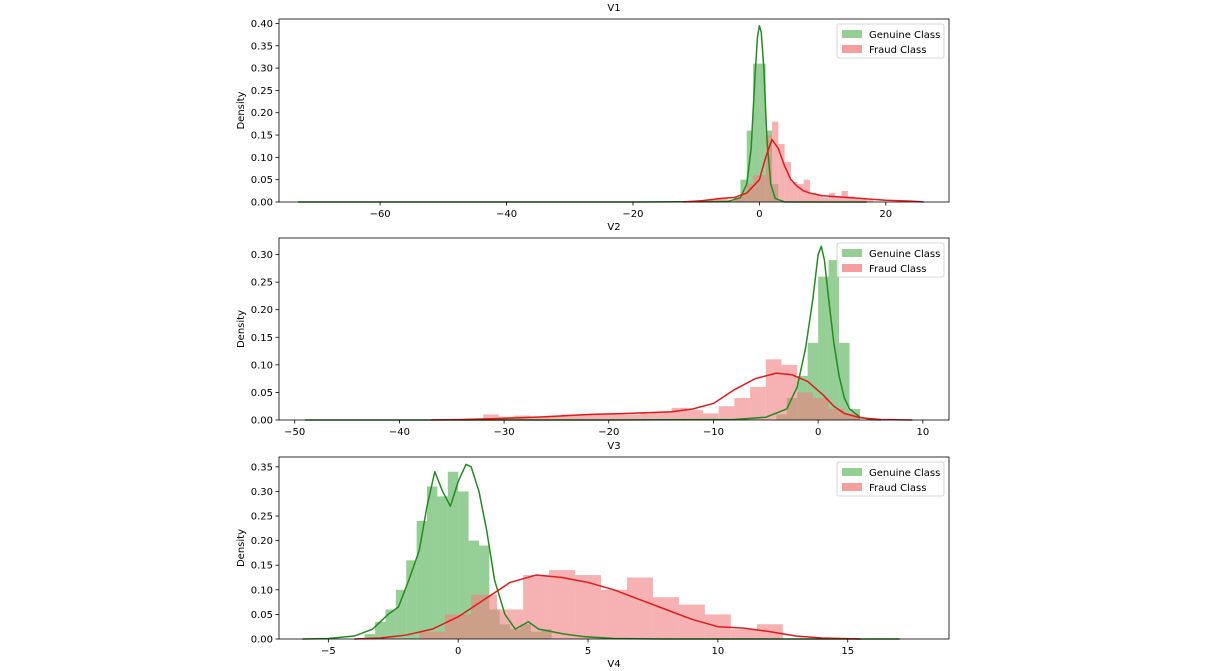 This screenshot has height=671, width=1215. I want to click on y-tick-label: 0.00, so click(262, 203).